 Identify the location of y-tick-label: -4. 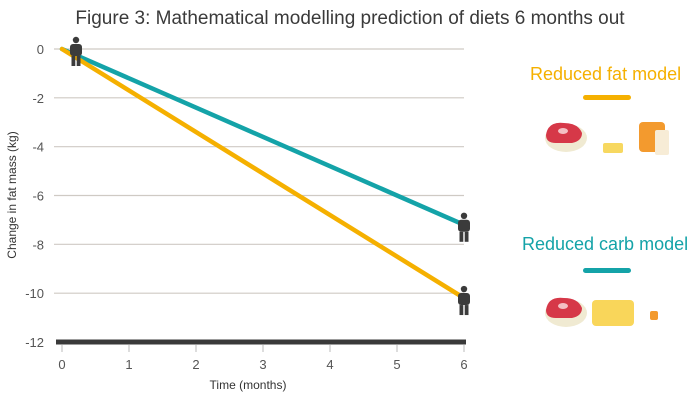
(38, 147).